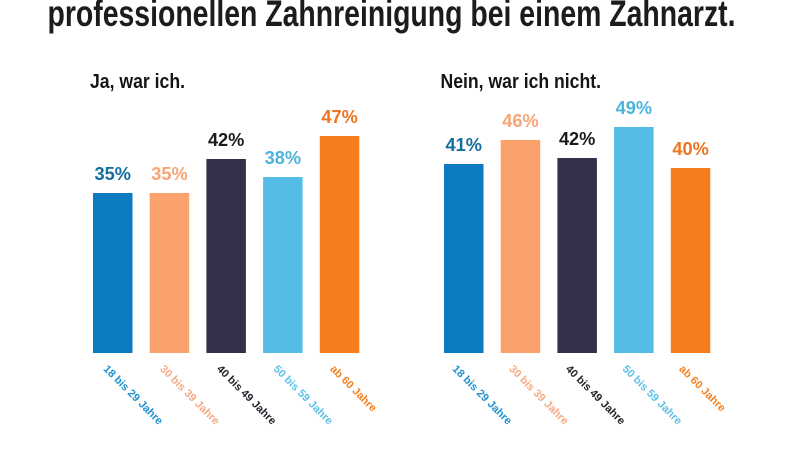 The height and width of the screenshot is (451, 800). What do you see at coordinates (137, 82) in the screenshot?
I see `svg-text: Ja, war ich.` at bounding box center [137, 82].